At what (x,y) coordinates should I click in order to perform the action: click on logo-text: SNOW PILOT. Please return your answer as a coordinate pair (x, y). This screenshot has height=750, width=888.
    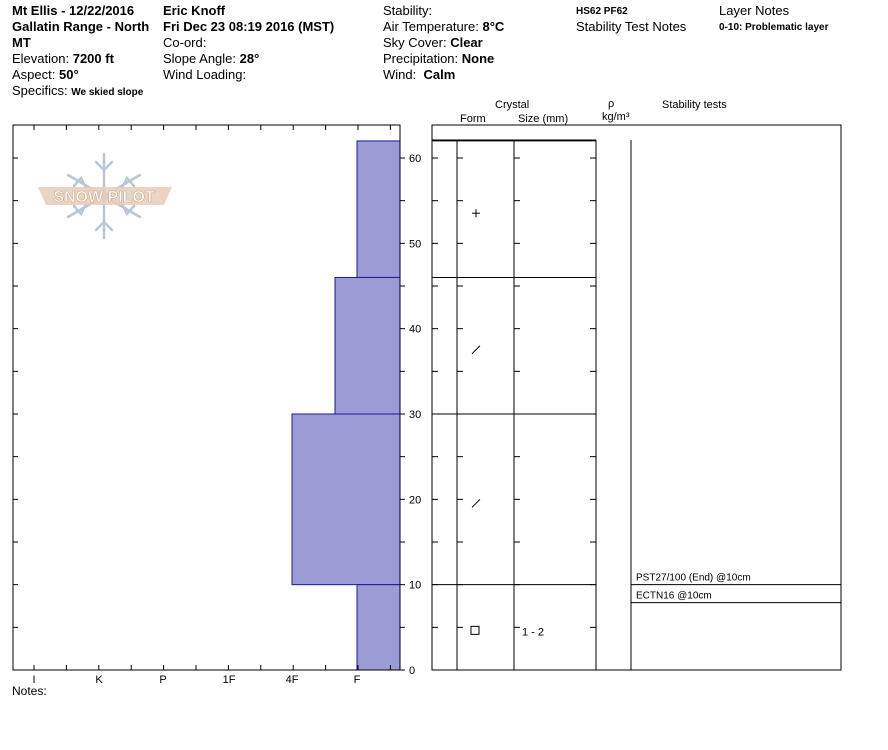
    Looking at the image, I should click on (104, 197).